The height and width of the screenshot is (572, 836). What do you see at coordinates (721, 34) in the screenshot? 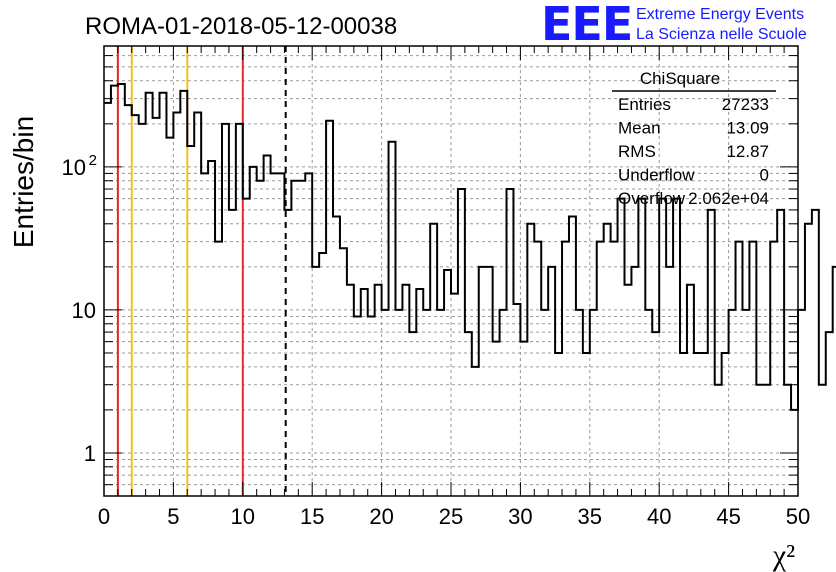
I see `logo-line-2: La Scienza nelle Scuole` at bounding box center [721, 34].